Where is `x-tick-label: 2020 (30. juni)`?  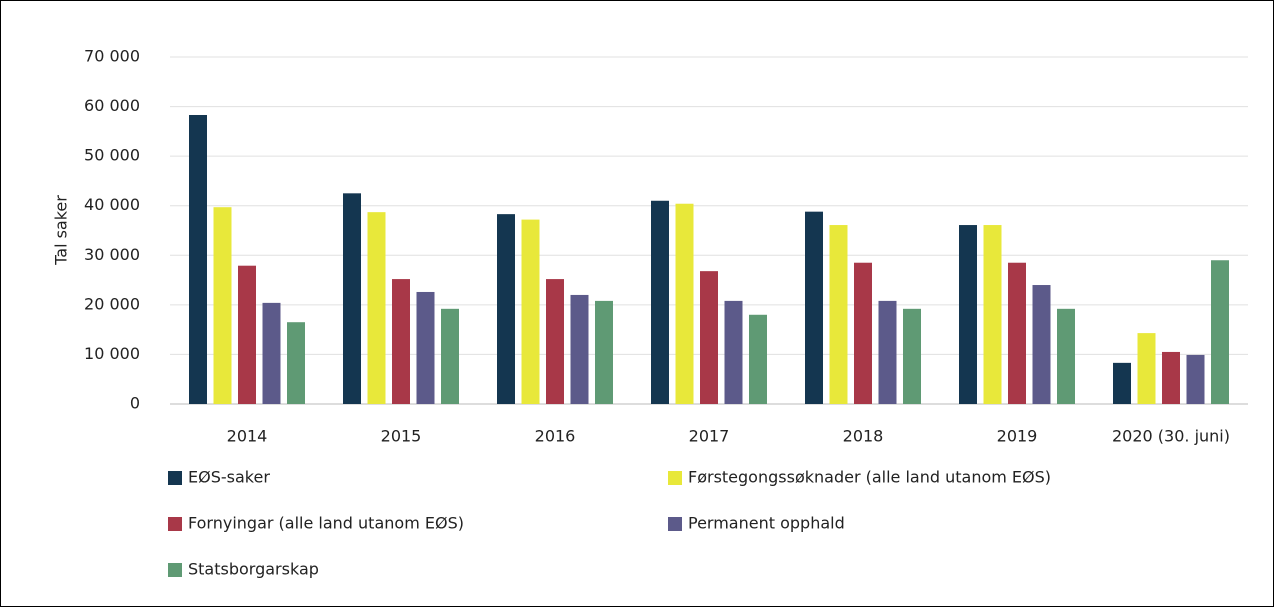 x-tick-label: 2020 (30. juni) is located at coordinates (1171, 436).